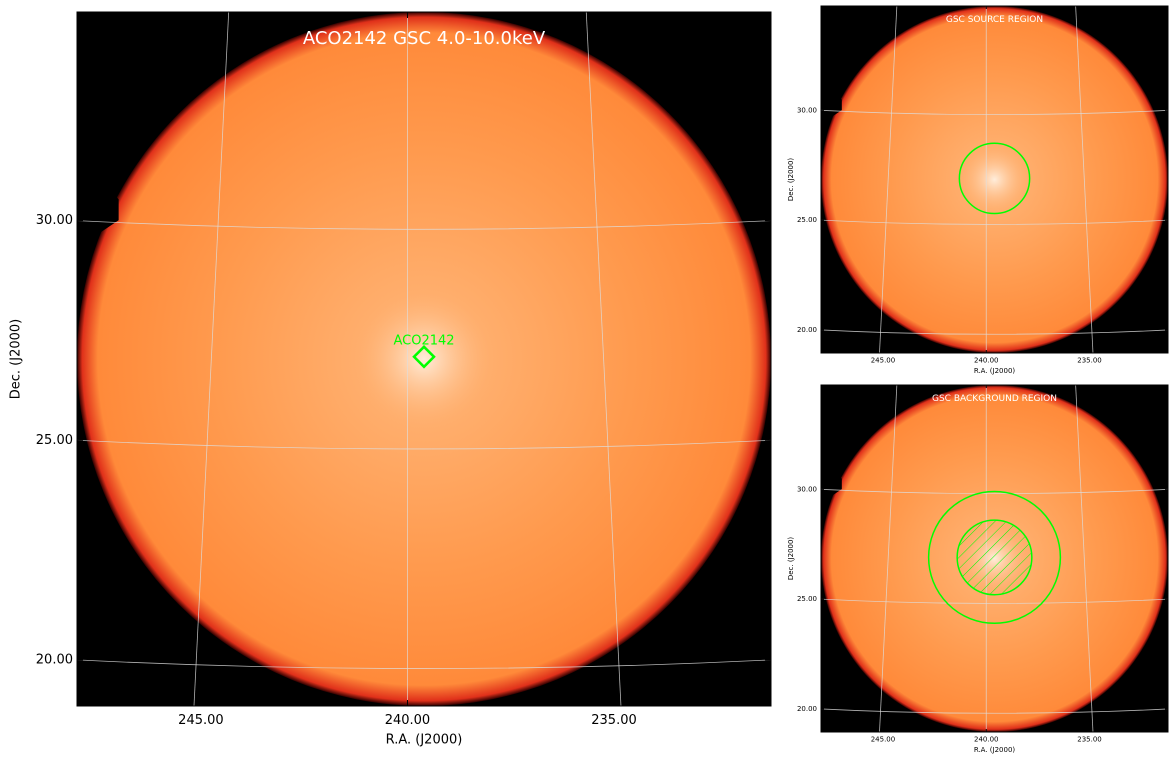 Image resolution: width=1175 pixels, height=758 pixels. I want to click on source-label: ACO2142, so click(423, 340).